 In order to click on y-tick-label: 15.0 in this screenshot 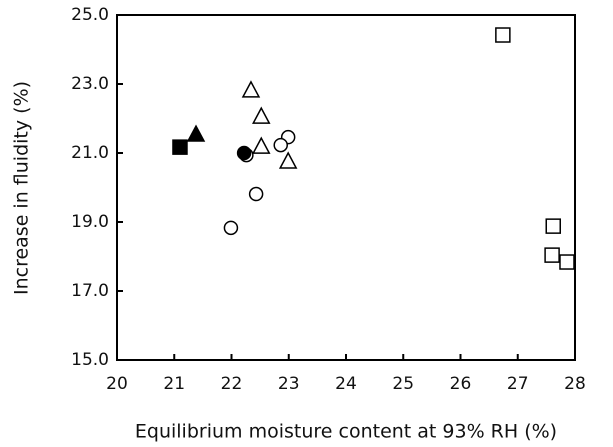, I will do `click(90, 360)`.